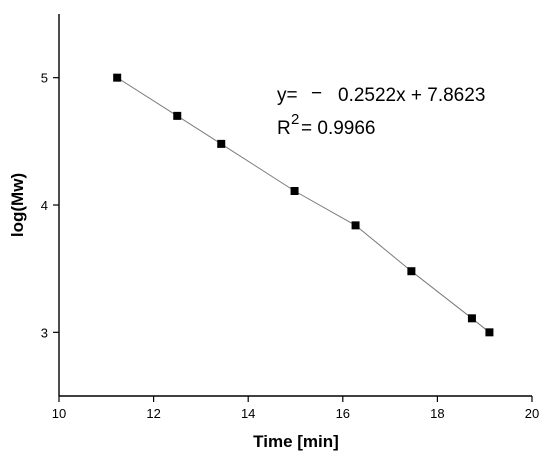  What do you see at coordinates (59, 413) in the screenshot?
I see `x-tick-label: 10` at bounding box center [59, 413].